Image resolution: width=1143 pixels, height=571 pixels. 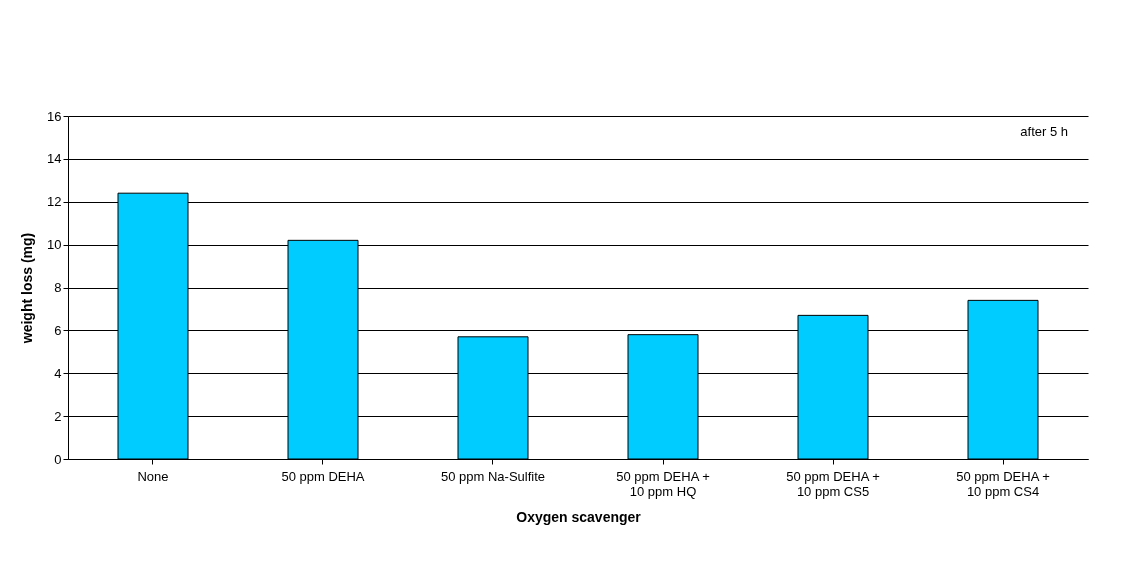 I want to click on x-tick-label: None, so click(x=153, y=476).